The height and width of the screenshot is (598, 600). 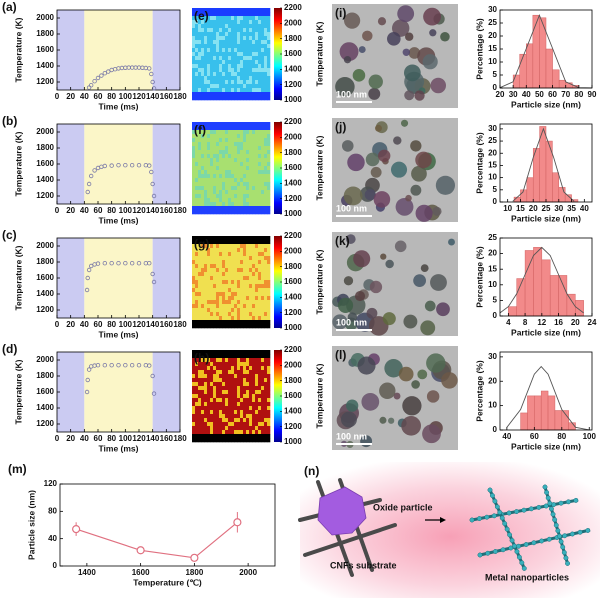 What do you see at coordinates (492, 61) in the screenshot?
I see `y-tick-label: 10` at bounding box center [492, 61].